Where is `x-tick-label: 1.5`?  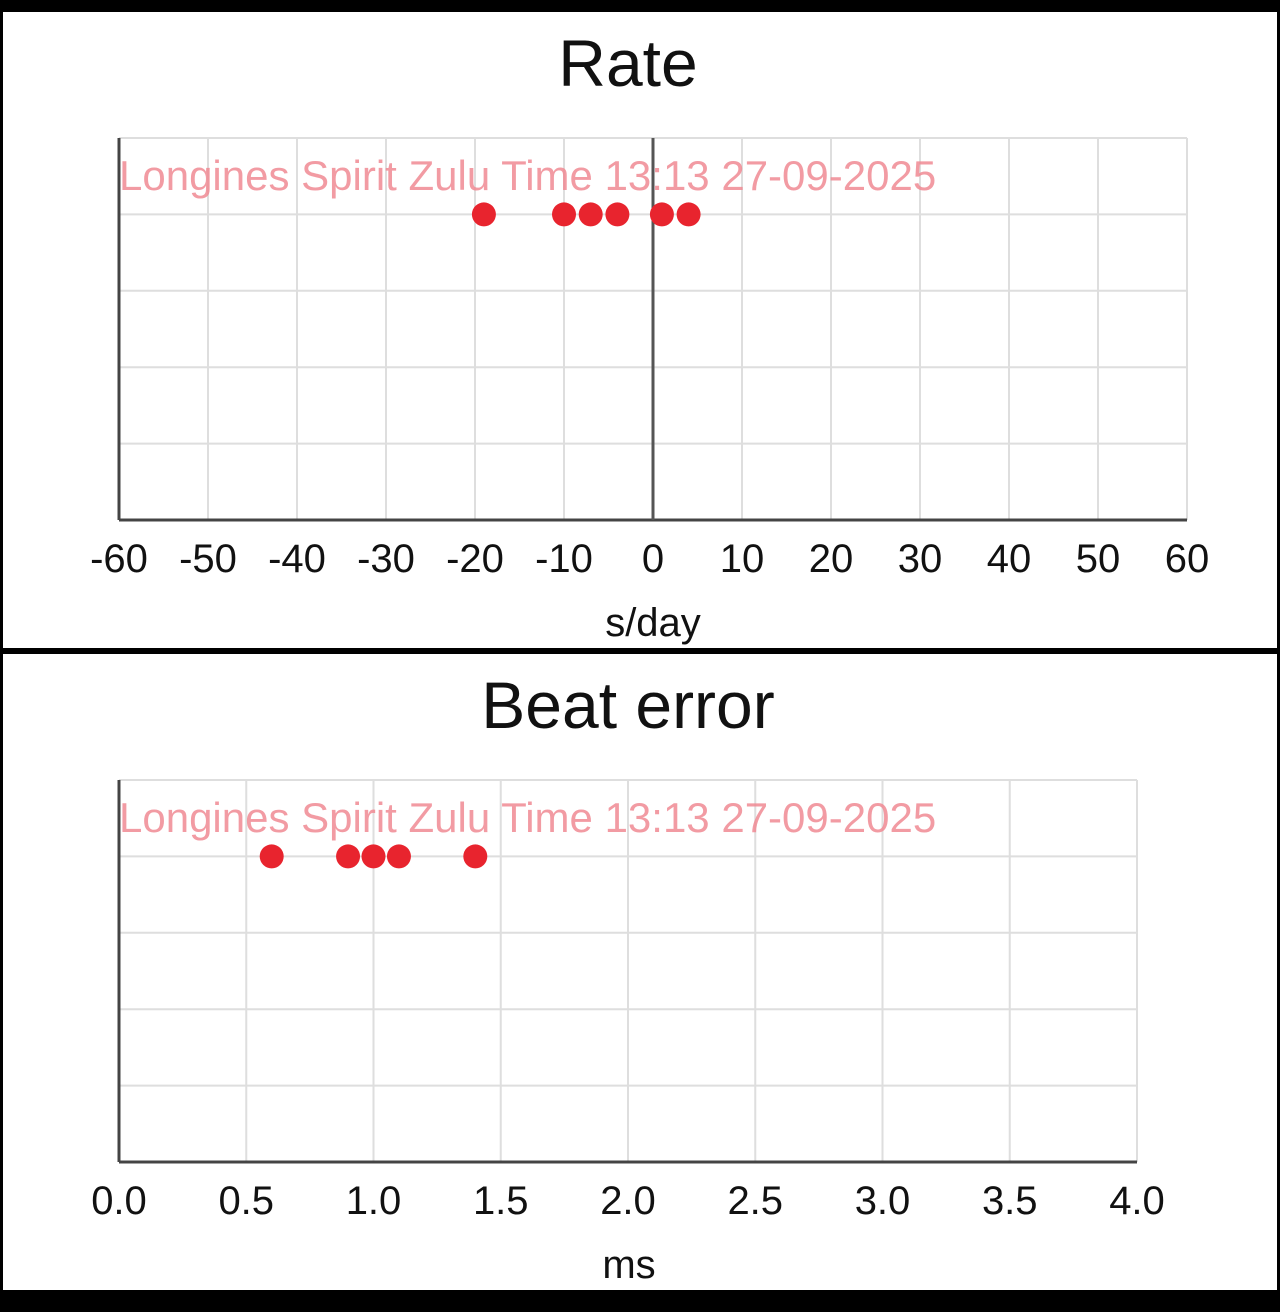 x-tick-label: 1.5 is located at coordinates (501, 1201).